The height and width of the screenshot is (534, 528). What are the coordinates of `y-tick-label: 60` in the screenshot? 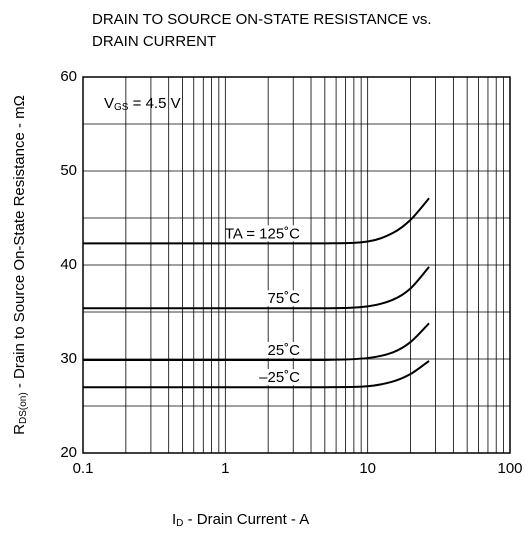 It's located at (68, 76).